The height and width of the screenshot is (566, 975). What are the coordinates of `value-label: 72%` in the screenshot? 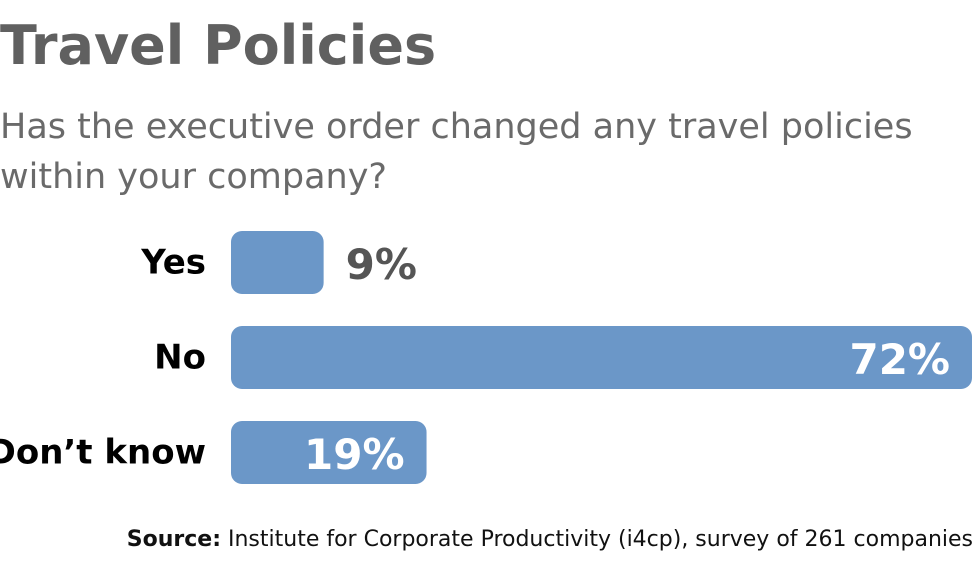 It's located at (899, 359).